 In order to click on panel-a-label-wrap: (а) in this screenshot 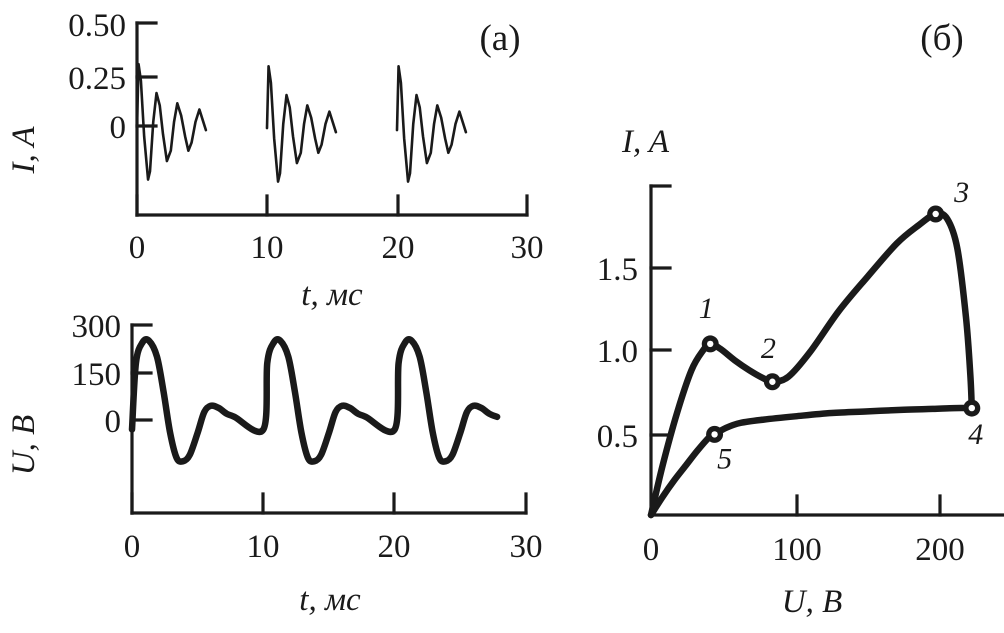, I will do `click(500, 37)`.